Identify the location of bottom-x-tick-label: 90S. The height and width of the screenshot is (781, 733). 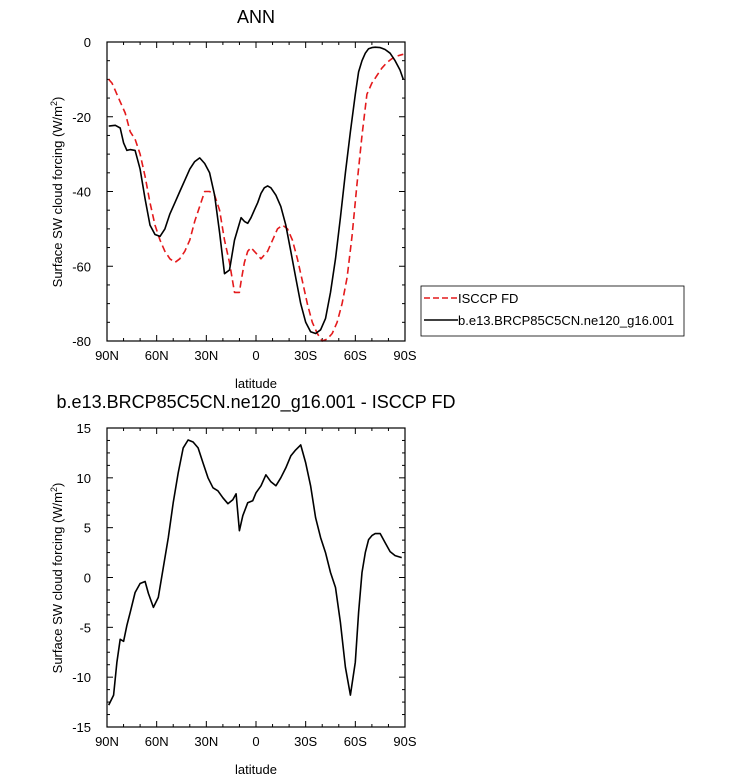
(404, 741).